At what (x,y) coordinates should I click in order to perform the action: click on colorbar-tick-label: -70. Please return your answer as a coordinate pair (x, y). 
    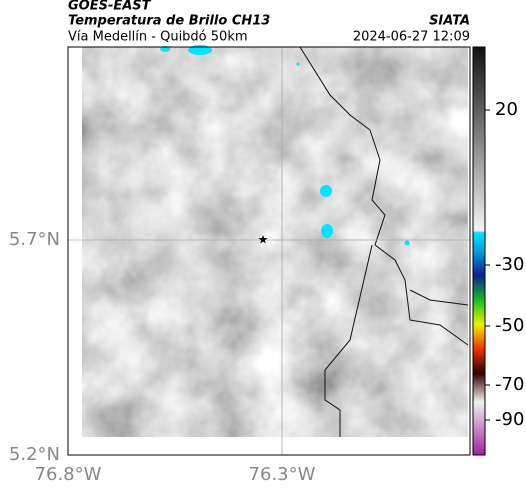
    Looking at the image, I should click on (509, 384).